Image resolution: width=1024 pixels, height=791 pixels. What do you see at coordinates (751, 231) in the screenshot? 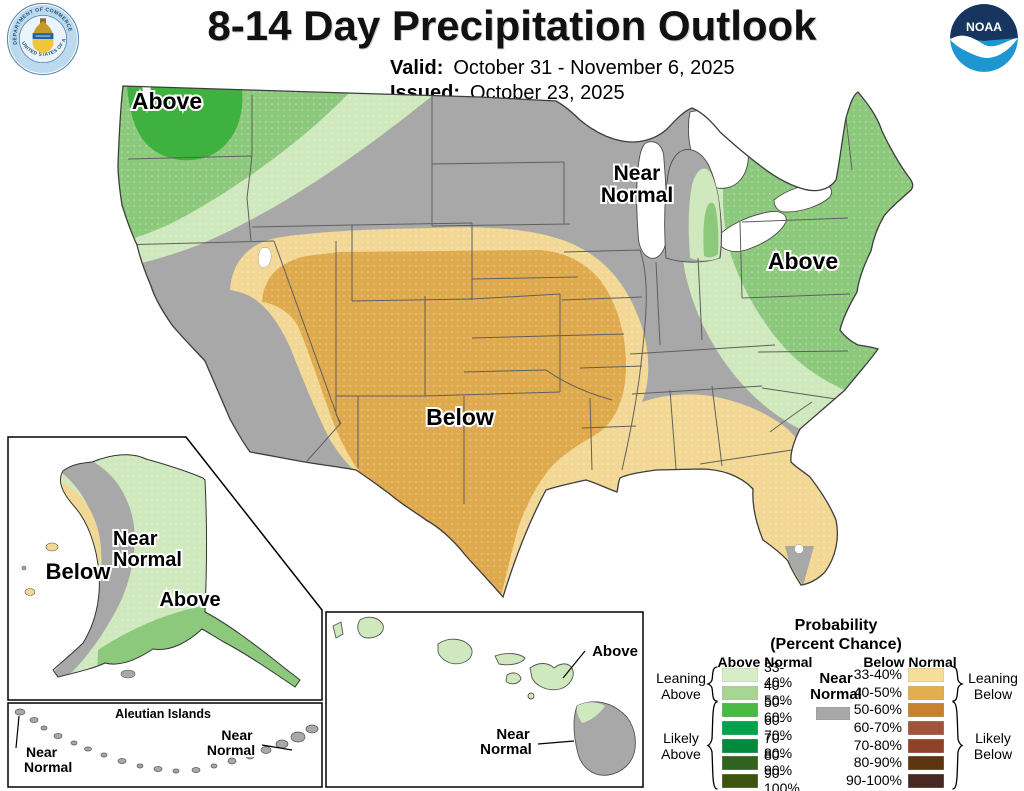
I see `lake-erie` at bounding box center [751, 231].